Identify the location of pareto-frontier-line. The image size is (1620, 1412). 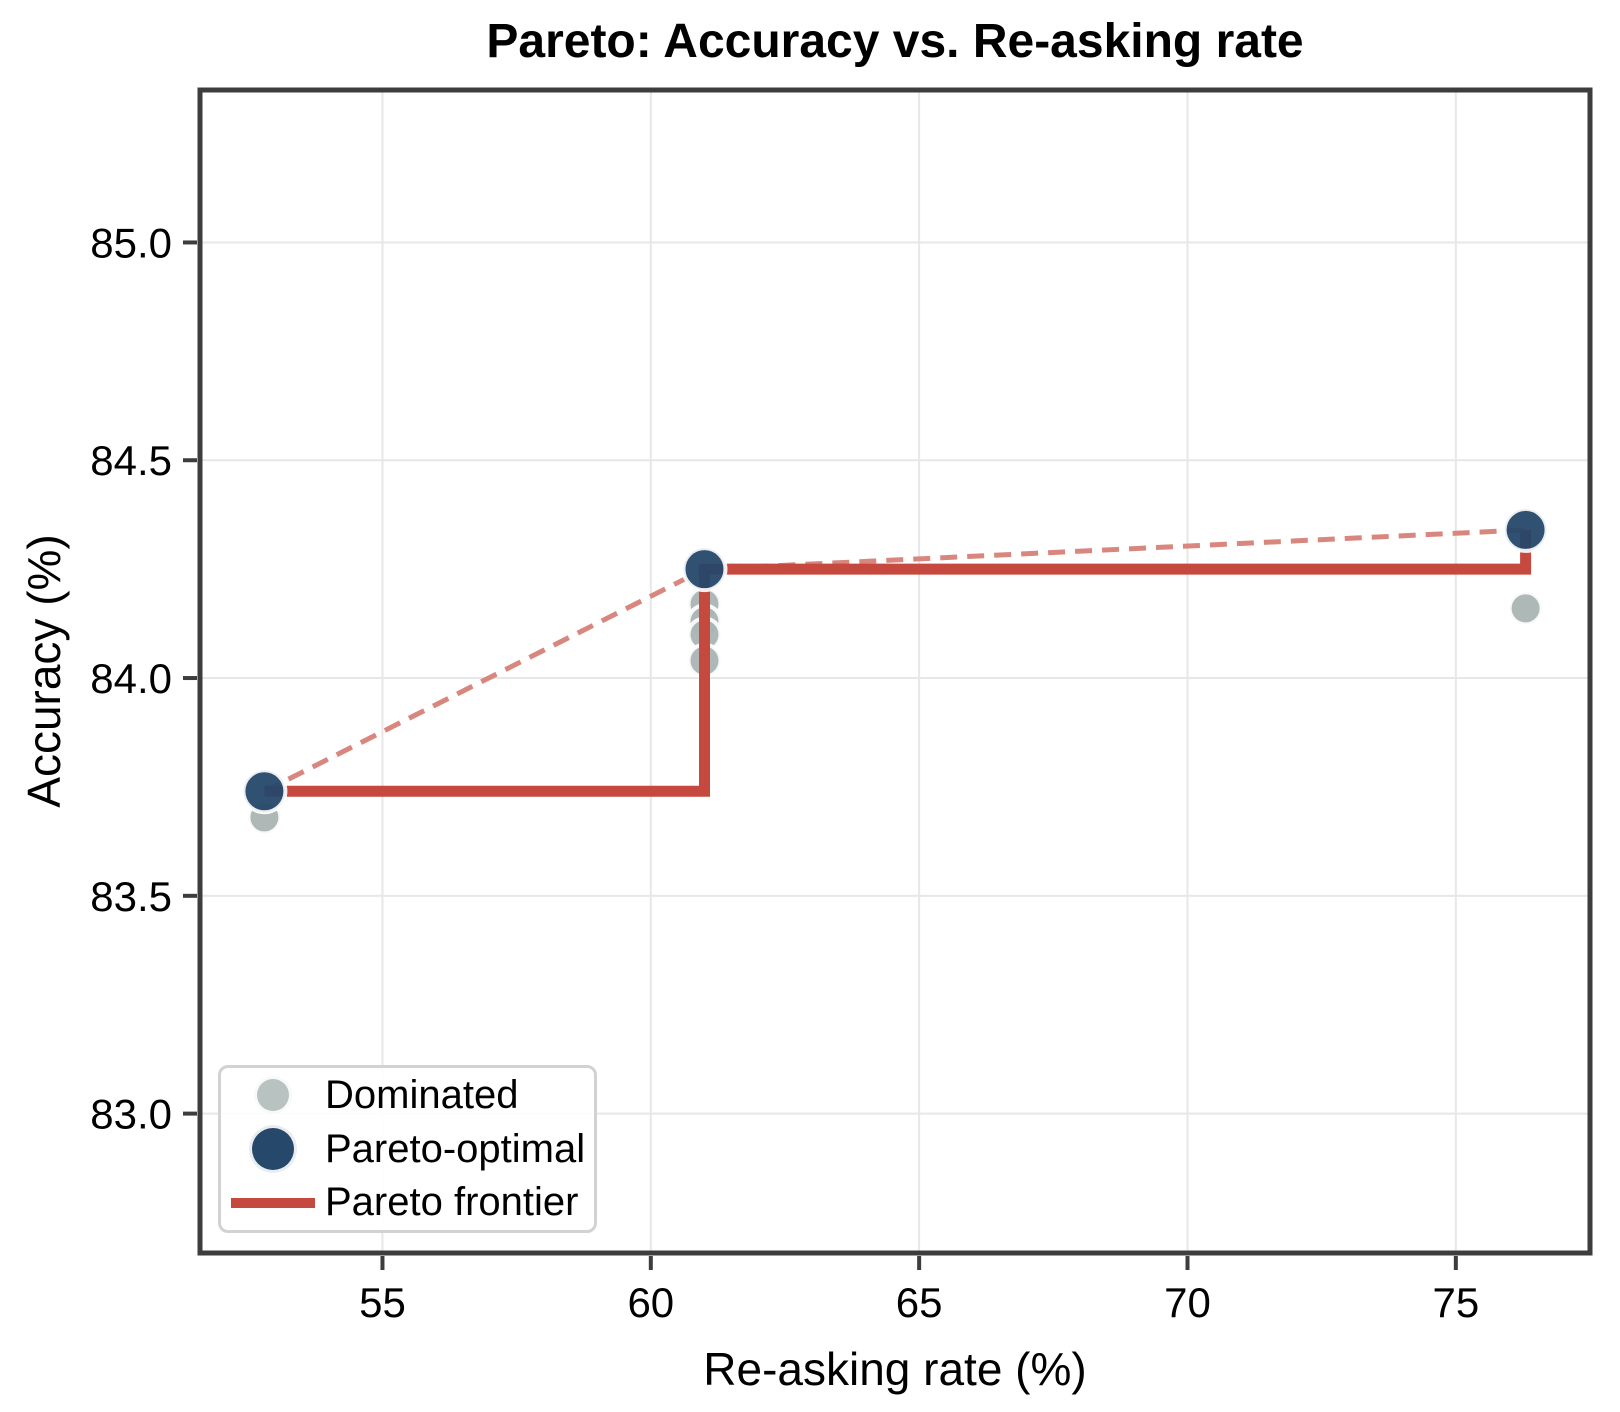
(898, 663).